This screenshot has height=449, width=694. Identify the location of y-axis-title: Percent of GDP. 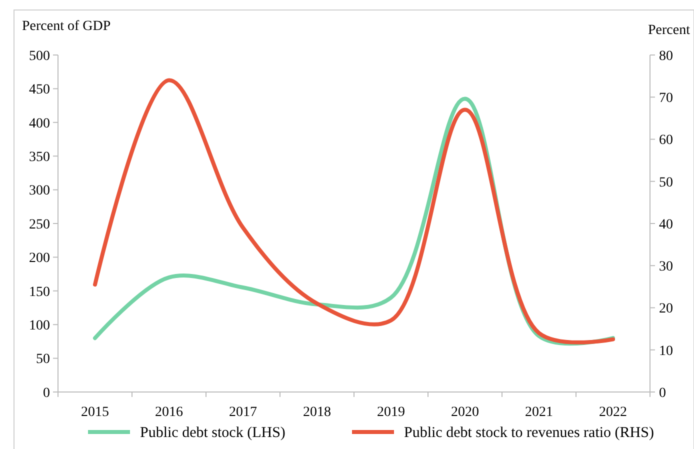
(66, 26).